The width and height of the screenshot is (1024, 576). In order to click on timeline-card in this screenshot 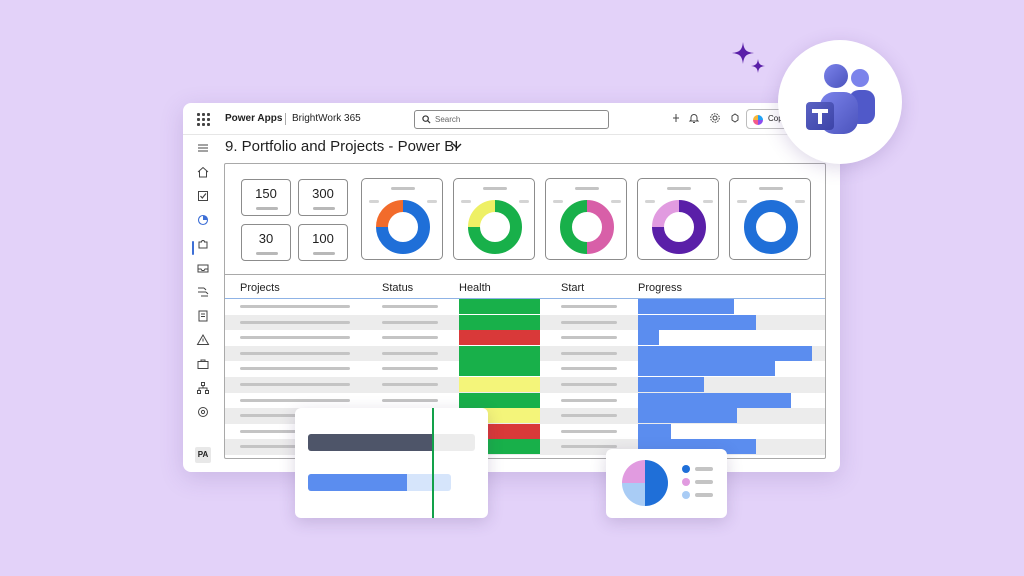, I will do `click(391, 463)`.